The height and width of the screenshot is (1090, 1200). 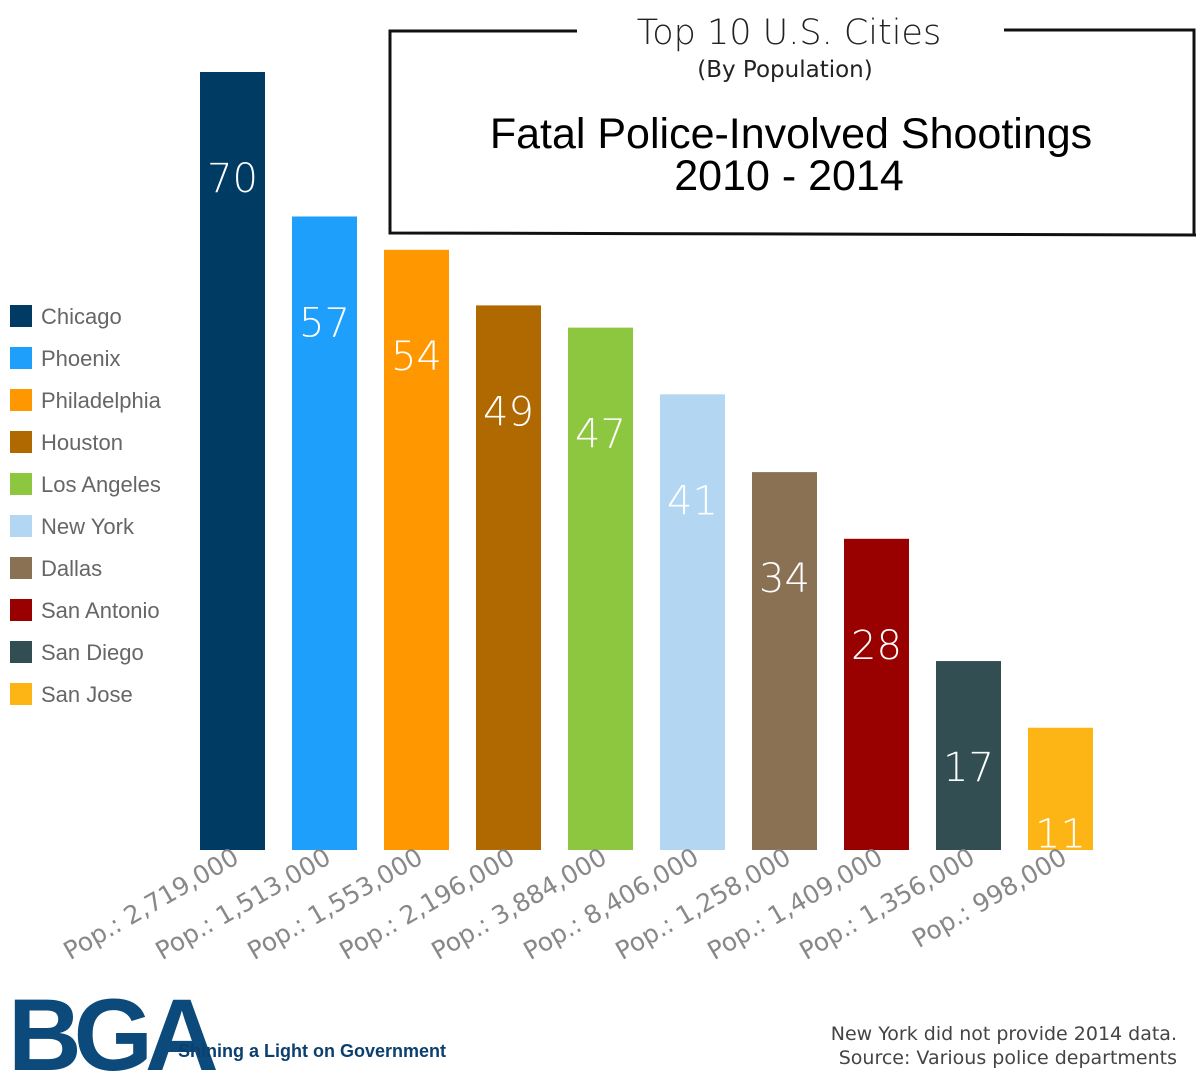 I want to click on bga-logo: BGA Shining a Light on Government, so click(x=227, y=1034).